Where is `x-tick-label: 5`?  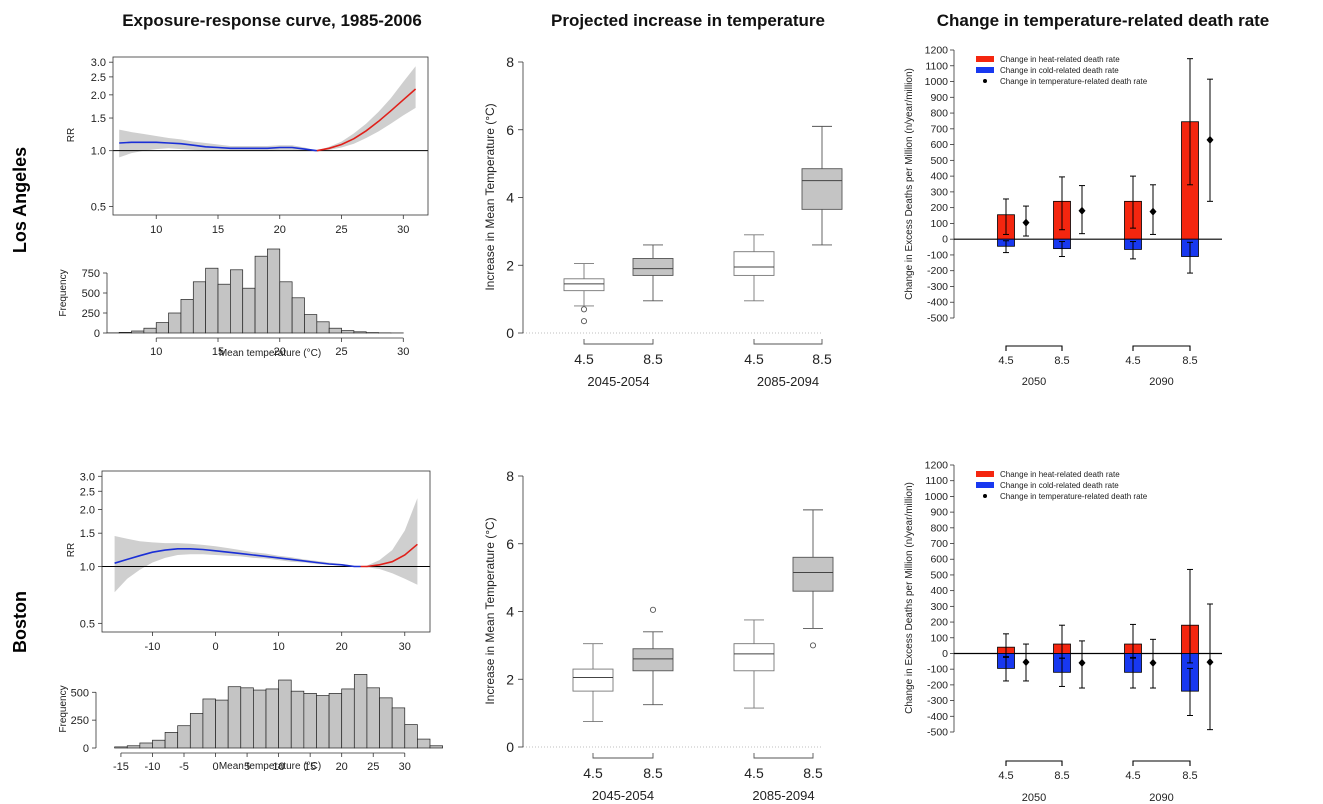 x-tick-label: 5 is located at coordinates (247, 767).